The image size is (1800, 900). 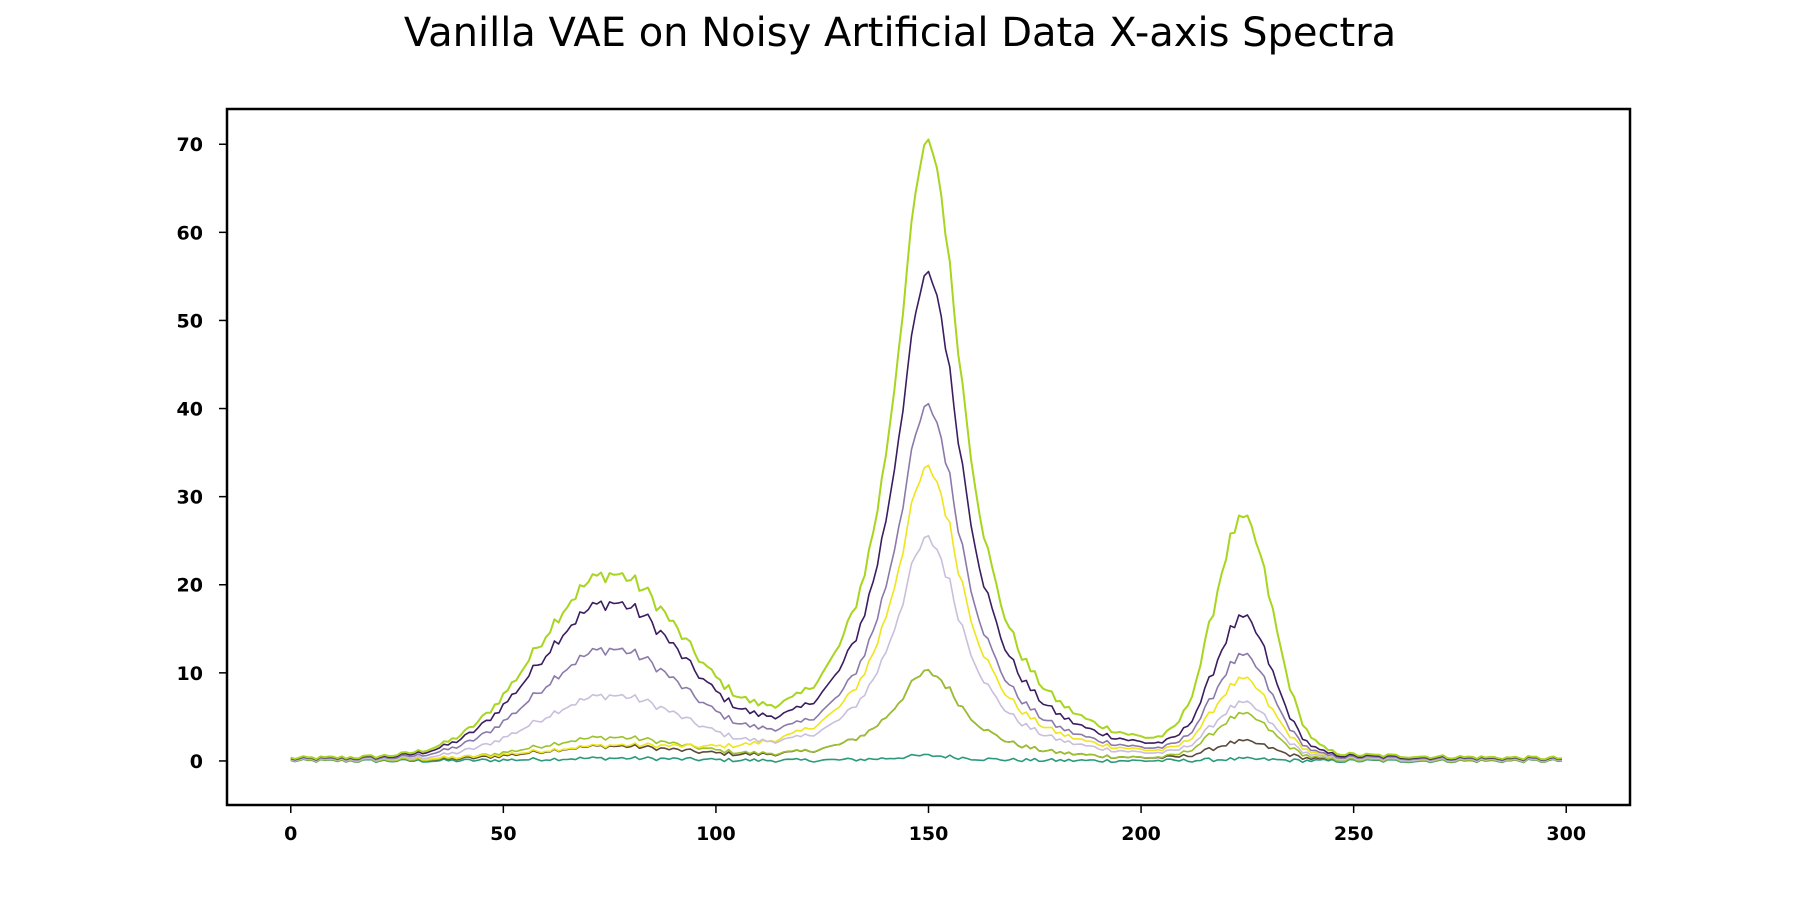 I want to click on x-axis: 0 50 100 150 200 250 300, so click(x=935, y=825).